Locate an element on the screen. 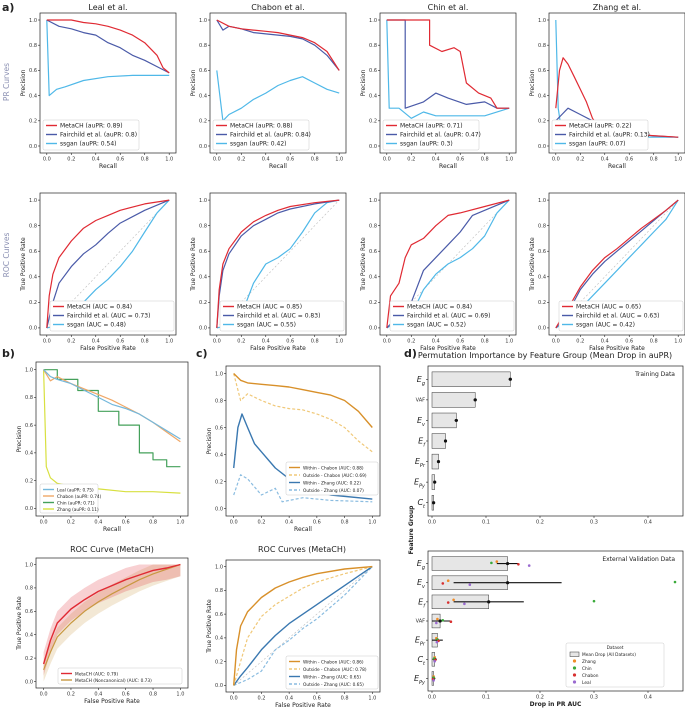 The width and height of the screenshot is (685, 710). metach-pr-line is located at coordinates (108, 46).